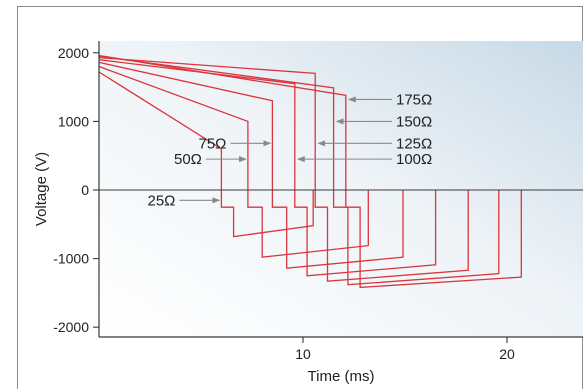 Image resolution: width=583 pixels, height=389 pixels. What do you see at coordinates (414, 99) in the screenshot?
I see `annotation-label-175ohm: 175Ω` at bounding box center [414, 99].